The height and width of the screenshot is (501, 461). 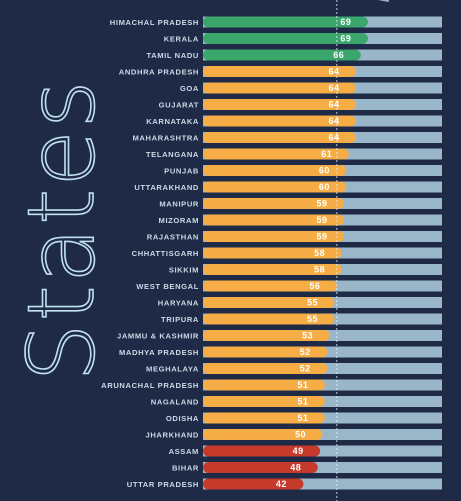 I want to click on state-label: ASSAM, so click(x=184, y=451).